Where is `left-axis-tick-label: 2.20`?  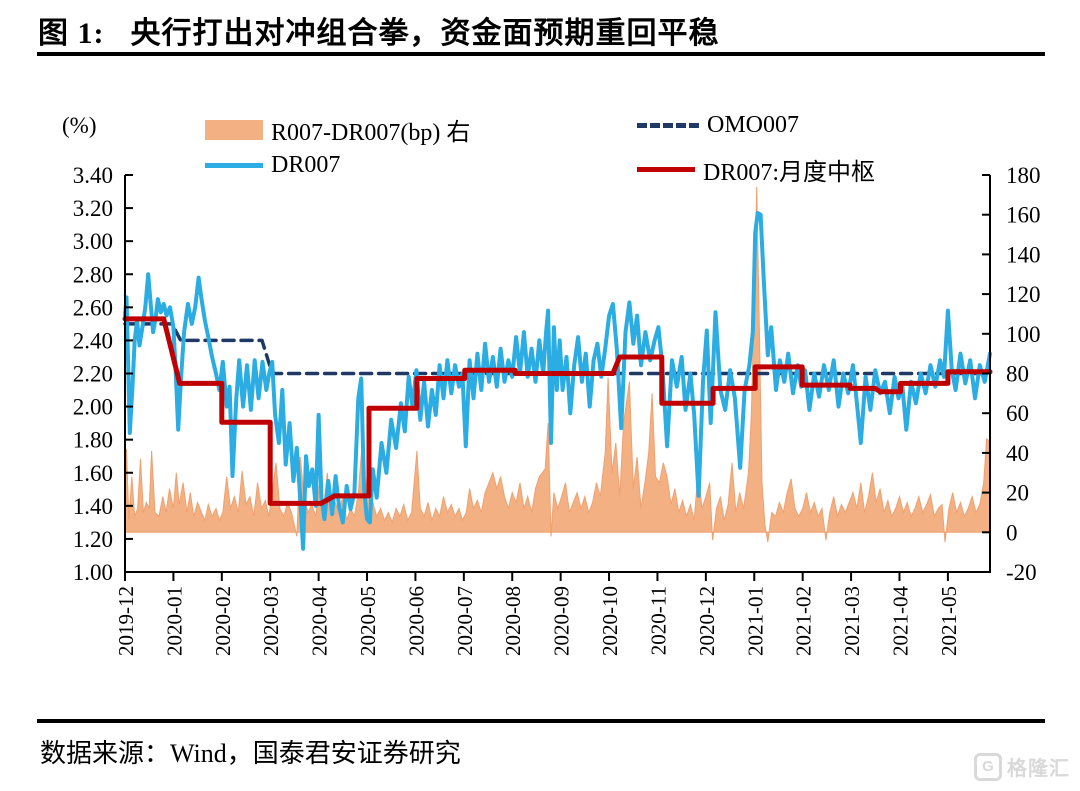
left-axis-tick-label: 2.20 is located at coordinates (93, 374).